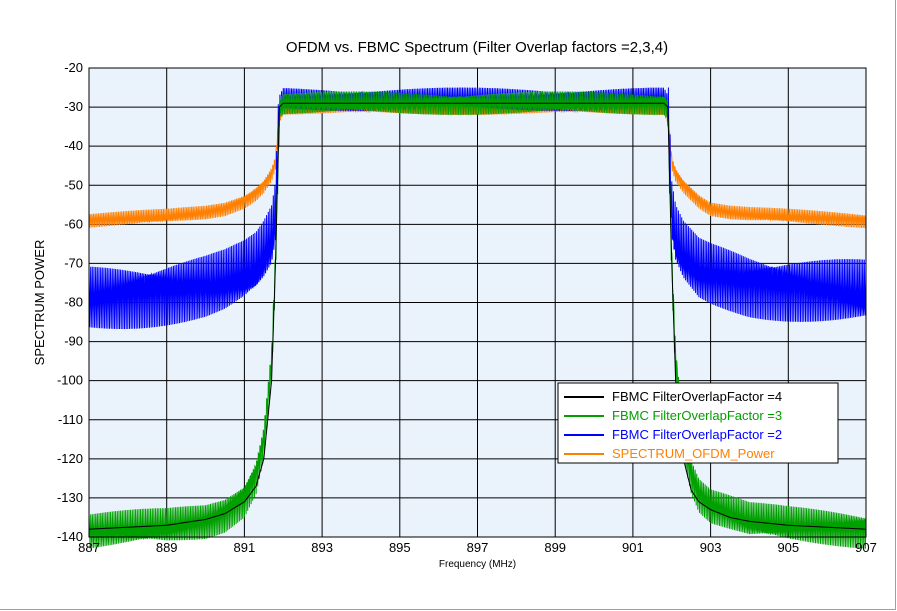  What do you see at coordinates (788, 547) in the screenshot?
I see `x-tick-label: 905` at bounding box center [788, 547].